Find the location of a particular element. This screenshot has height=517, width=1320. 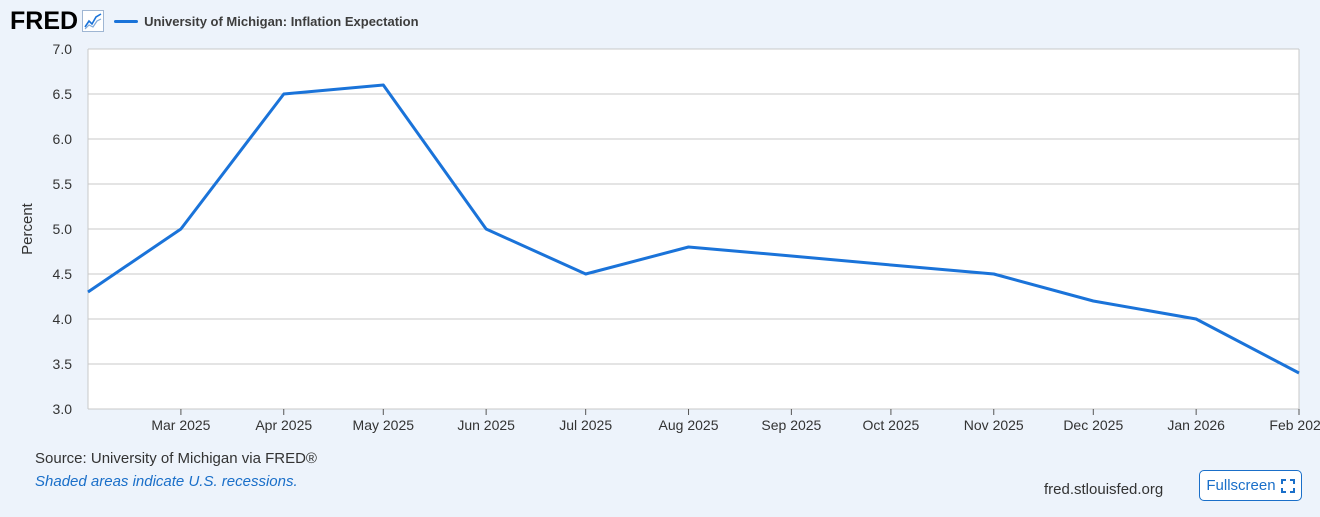

expand-icon is located at coordinates (1287, 485).